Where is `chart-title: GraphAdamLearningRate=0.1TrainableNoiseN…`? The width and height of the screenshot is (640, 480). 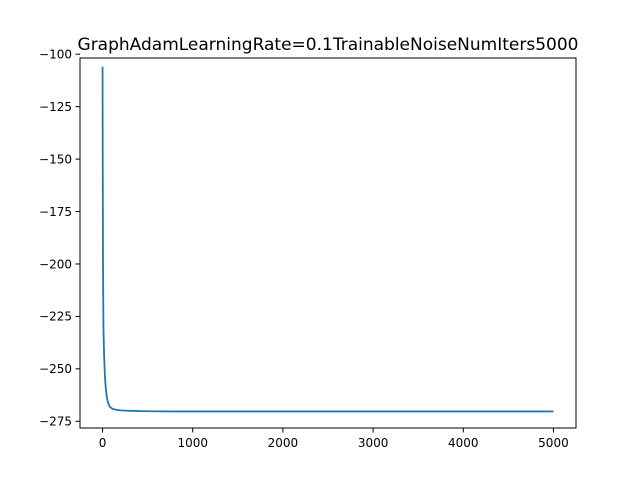
chart-title: GraphAdamLearningRate=0.1TrainableNoiseN… is located at coordinates (328, 45).